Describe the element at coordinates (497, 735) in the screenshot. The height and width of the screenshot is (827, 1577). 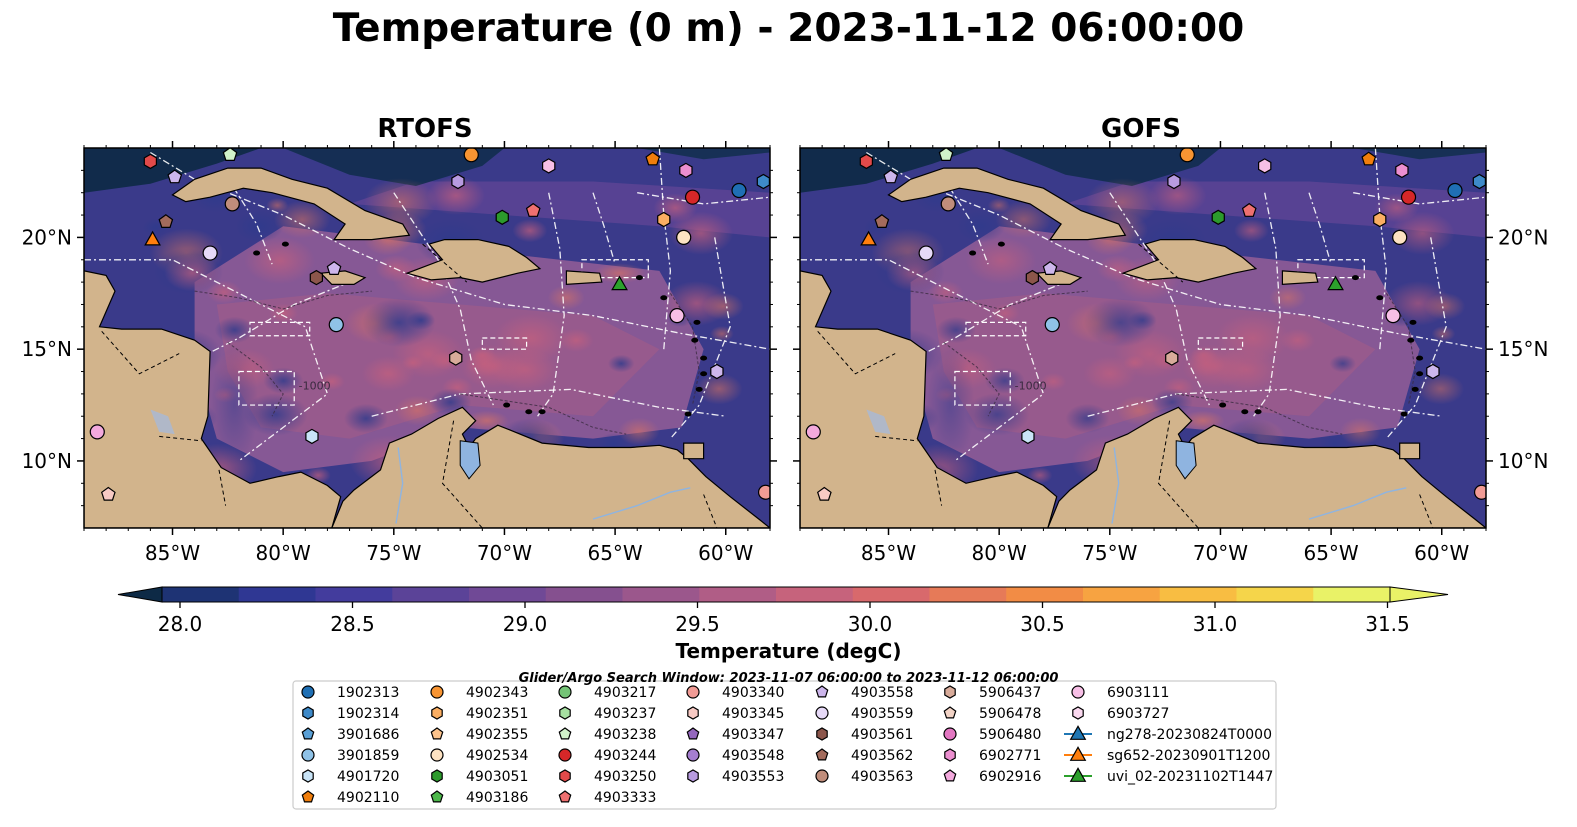
I see `legend-label: 4902355` at that location.